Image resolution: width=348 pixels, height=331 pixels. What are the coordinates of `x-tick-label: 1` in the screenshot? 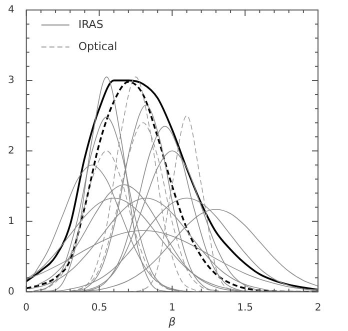 It's located at (172, 308).